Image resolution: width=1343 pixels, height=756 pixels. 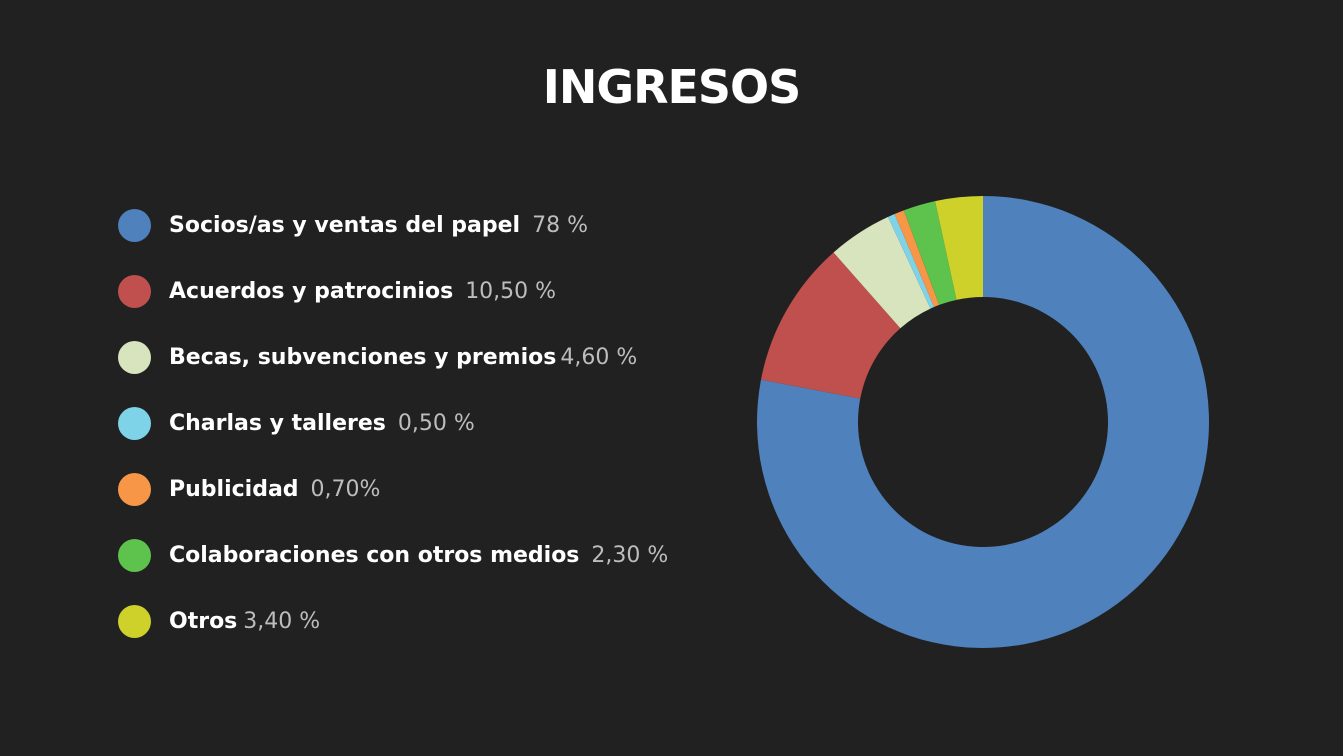 I want to click on donut-slice-publicidad, so click(x=917, y=258).